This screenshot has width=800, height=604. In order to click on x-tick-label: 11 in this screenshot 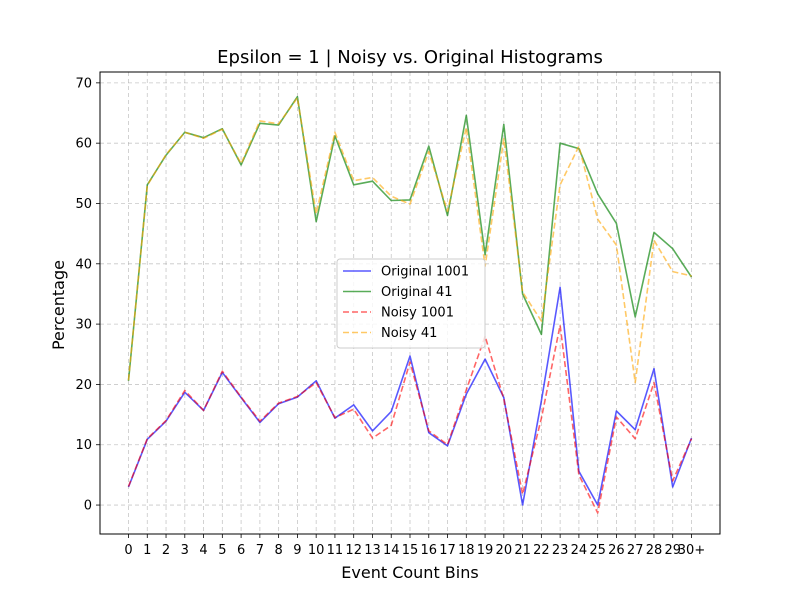, I will do `click(335, 550)`.